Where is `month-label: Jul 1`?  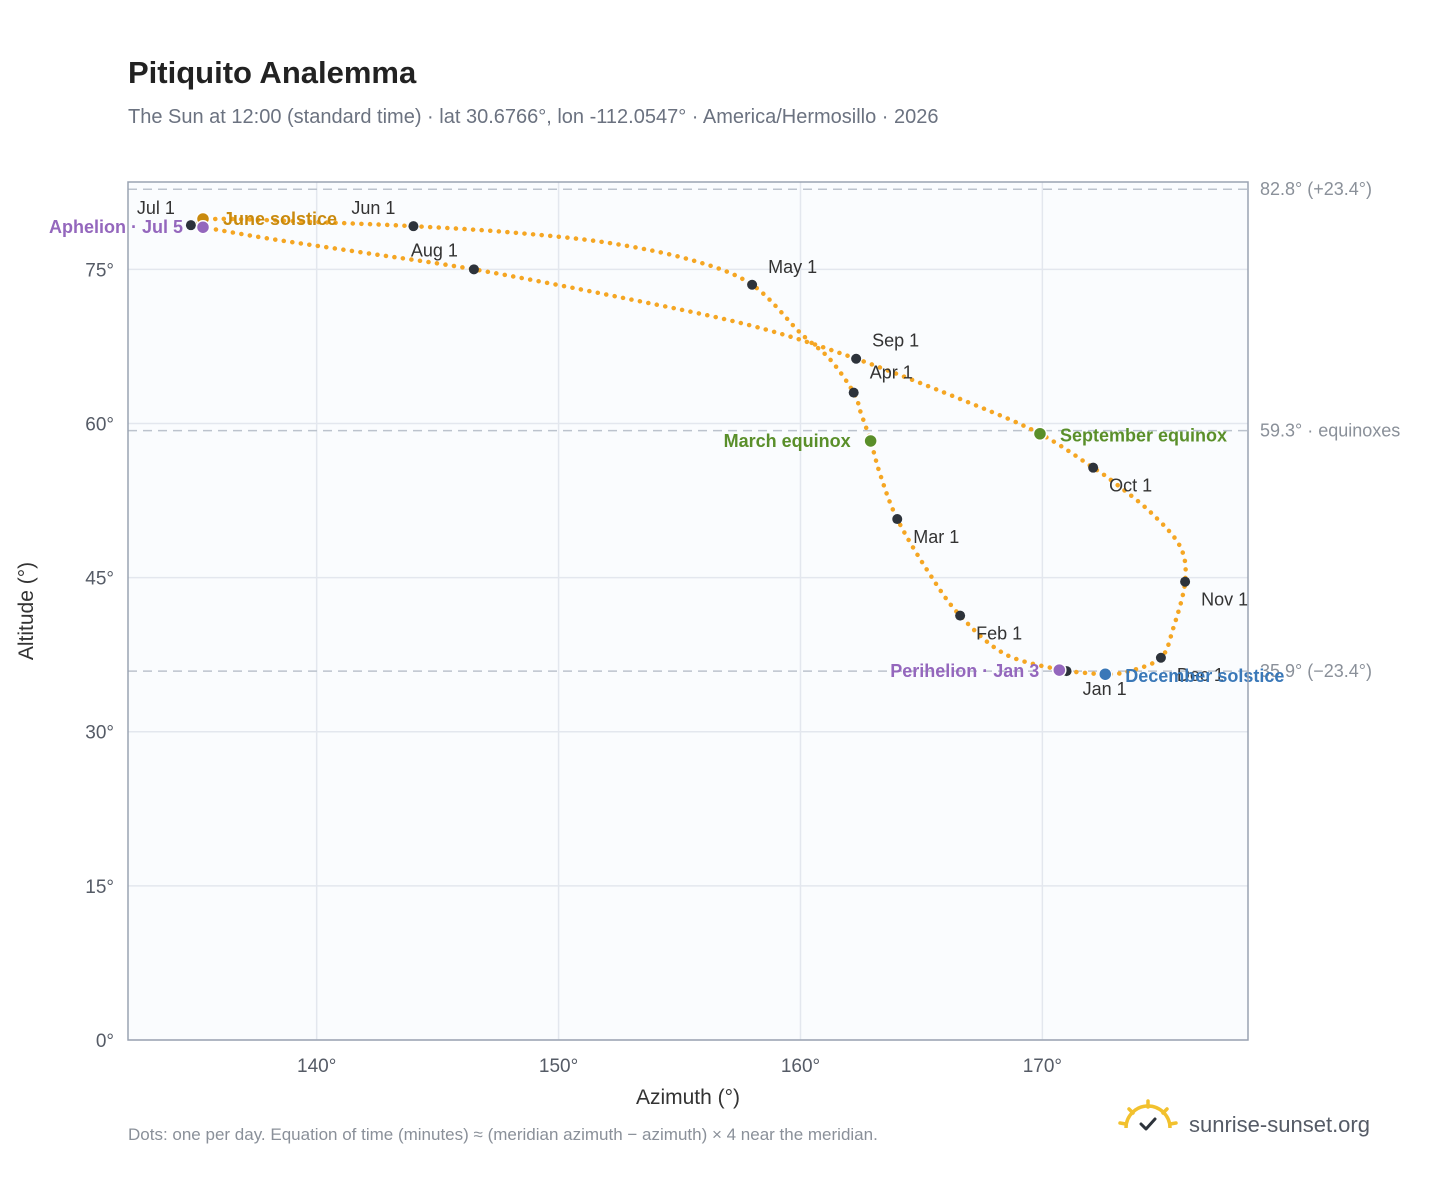 month-label: Jul 1 is located at coordinates (156, 208).